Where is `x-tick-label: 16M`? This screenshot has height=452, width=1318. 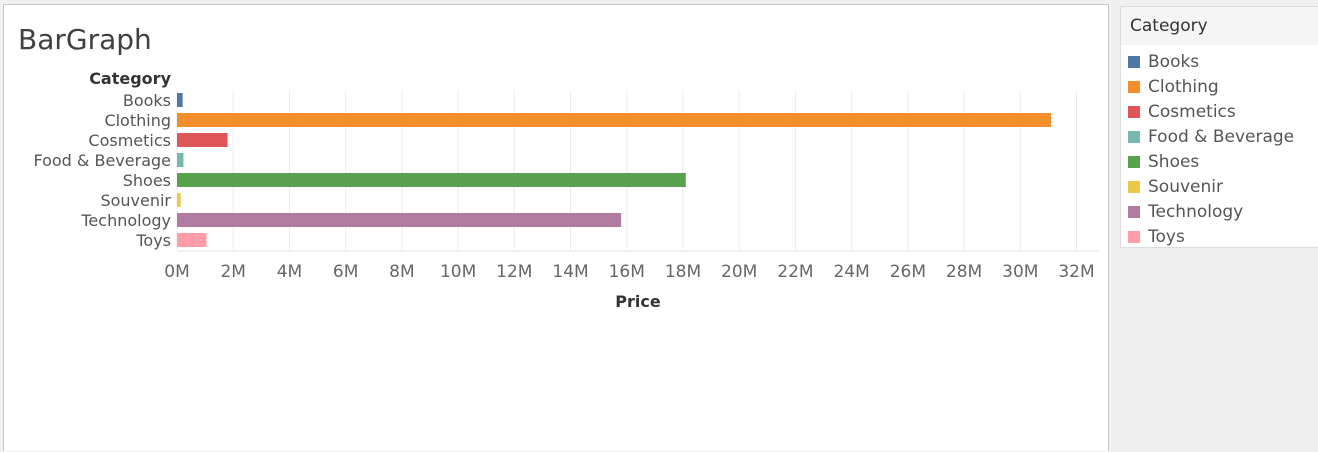
x-tick-label: 16M is located at coordinates (627, 272).